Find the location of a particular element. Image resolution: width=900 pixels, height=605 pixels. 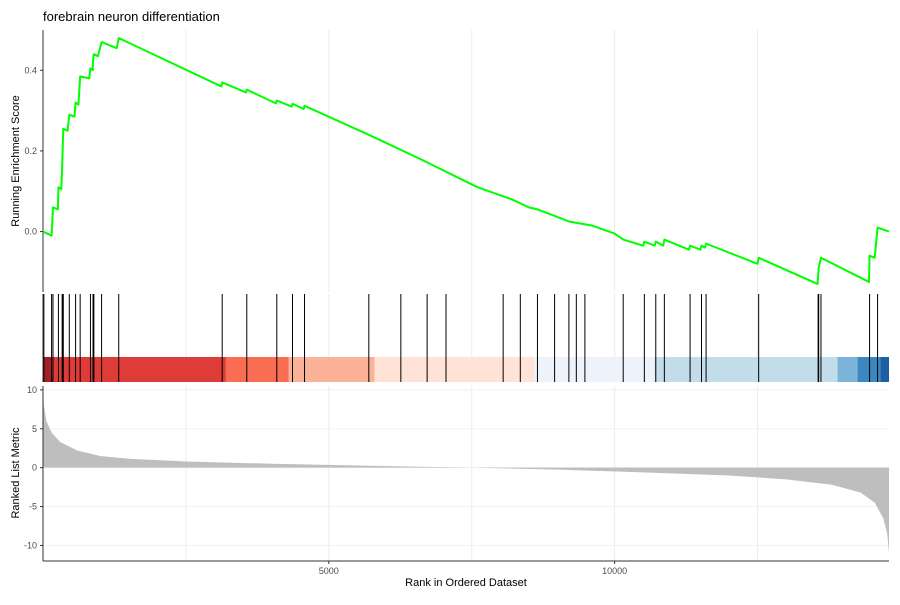

metric-tick-label: 0 is located at coordinates (34, 468).